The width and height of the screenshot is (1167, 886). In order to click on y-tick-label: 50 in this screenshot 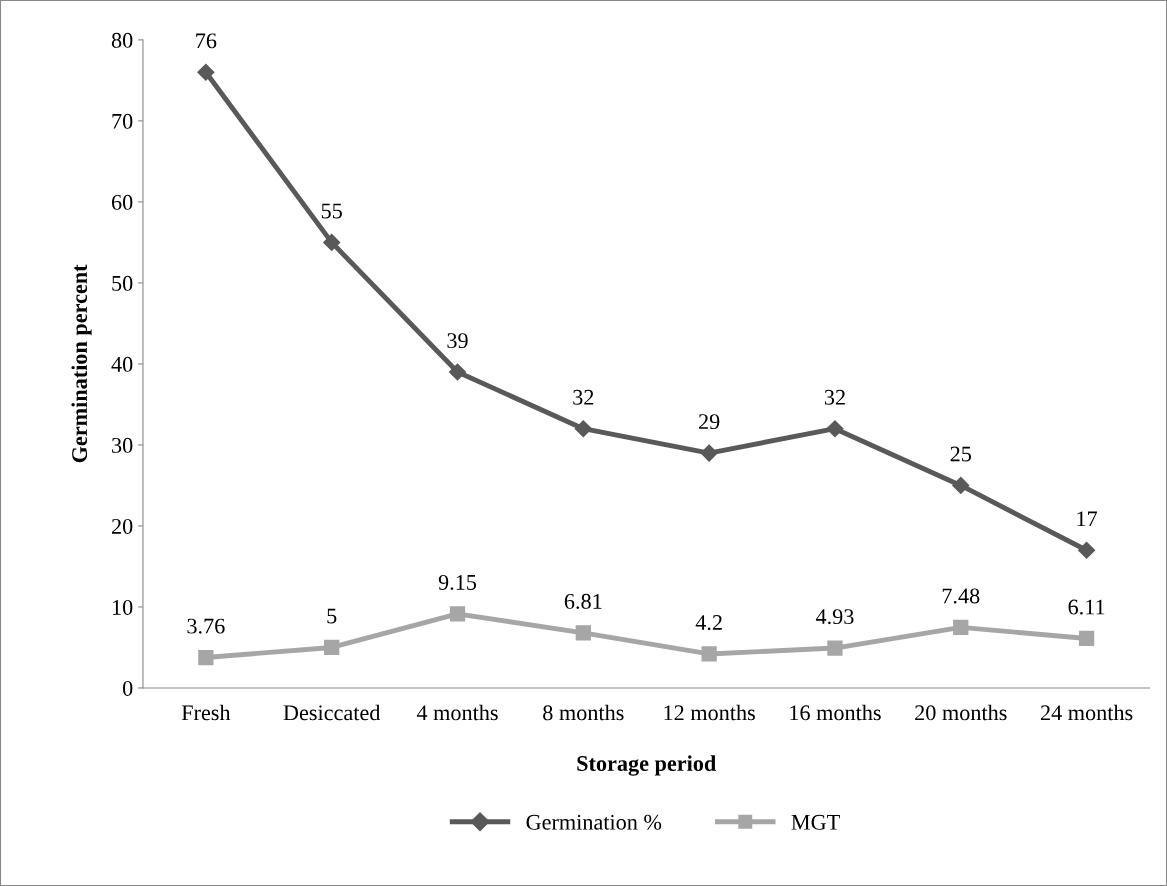, I will do `click(122, 283)`.